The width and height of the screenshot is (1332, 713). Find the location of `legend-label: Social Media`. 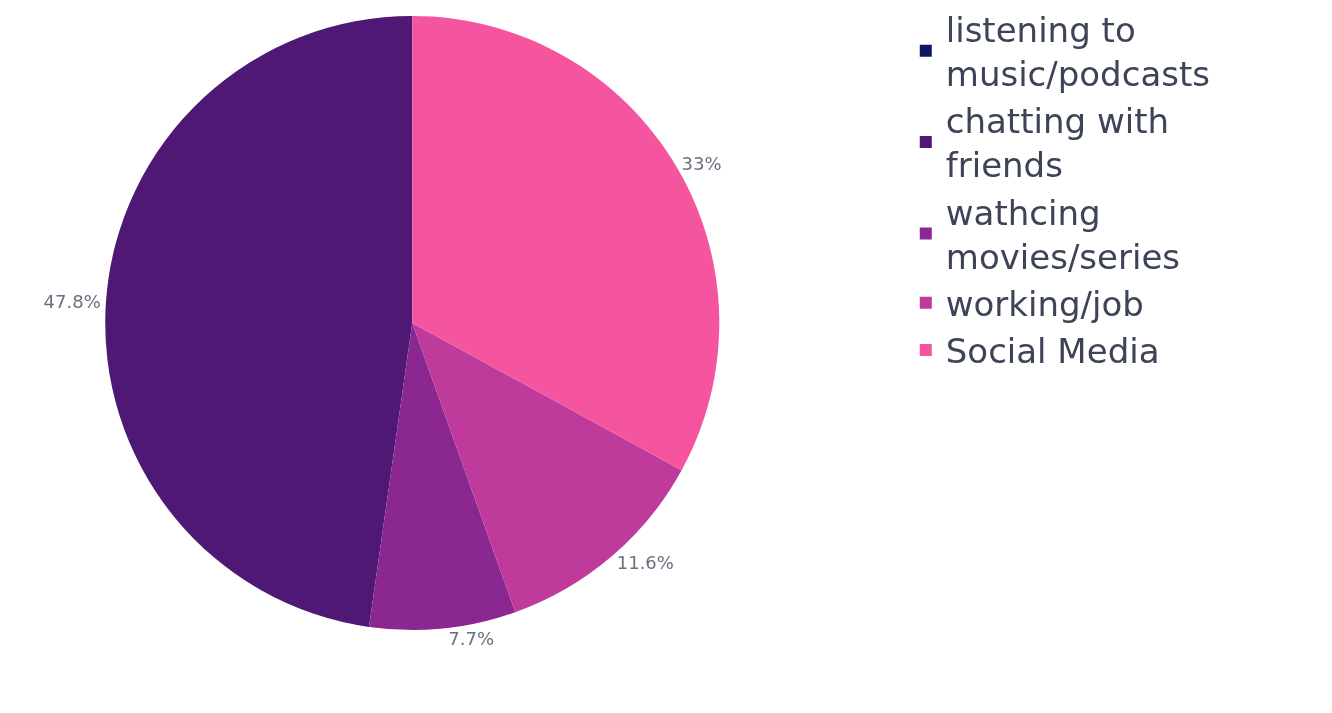

legend-label: Social Media is located at coordinates (1052, 351).